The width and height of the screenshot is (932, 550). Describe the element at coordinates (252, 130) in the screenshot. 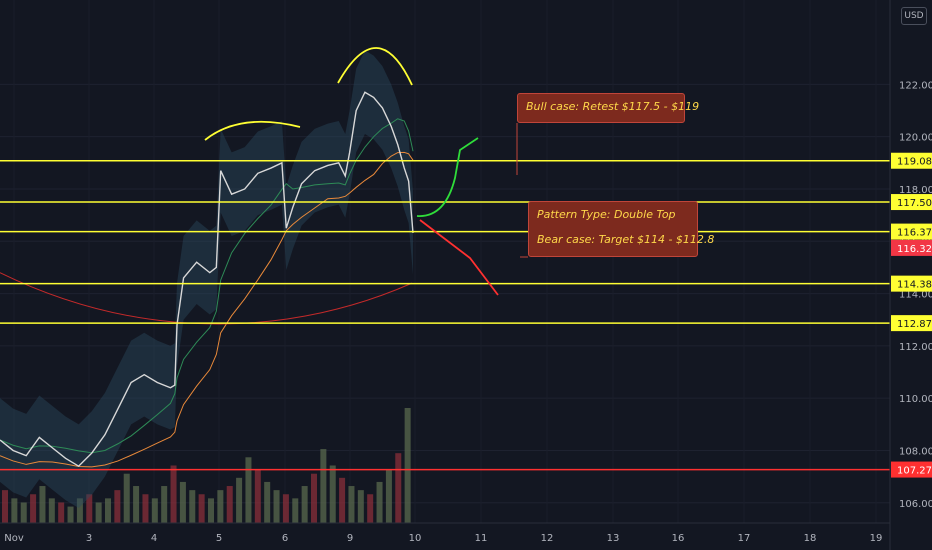

I see `first-top-arc` at that location.